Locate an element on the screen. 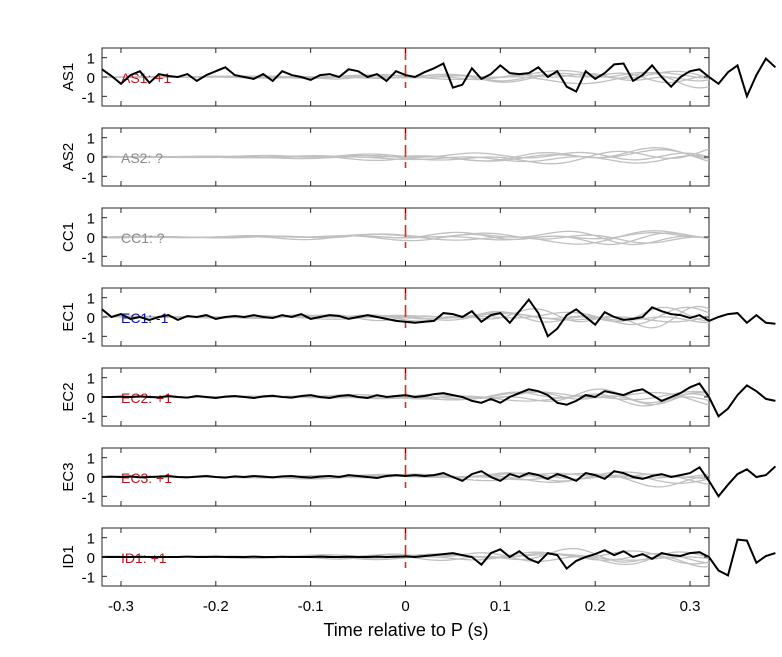 This screenshot has height=657, width=782. x-tick-label: -0.3 is located at coordinates (121, 606).